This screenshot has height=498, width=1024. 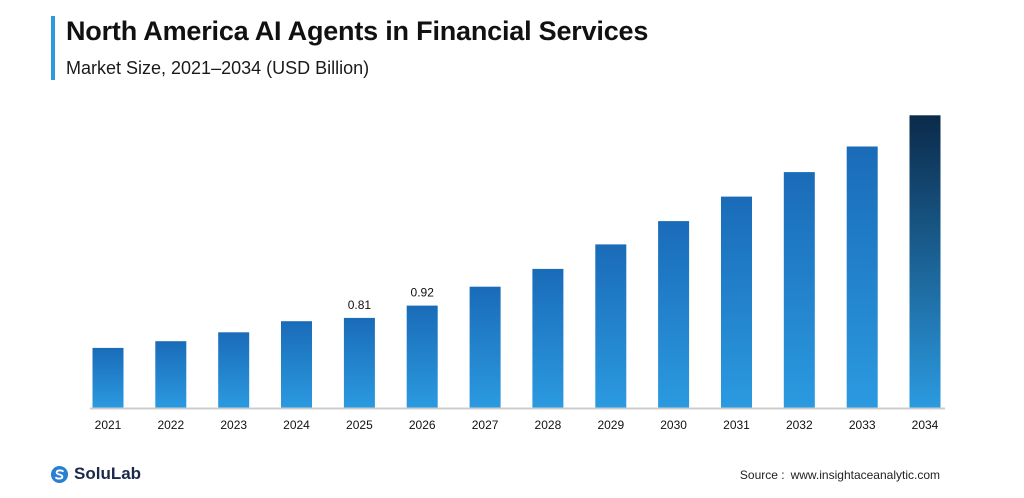 I want to click on x-tick-label: 2028, so click(x=548, y=425).